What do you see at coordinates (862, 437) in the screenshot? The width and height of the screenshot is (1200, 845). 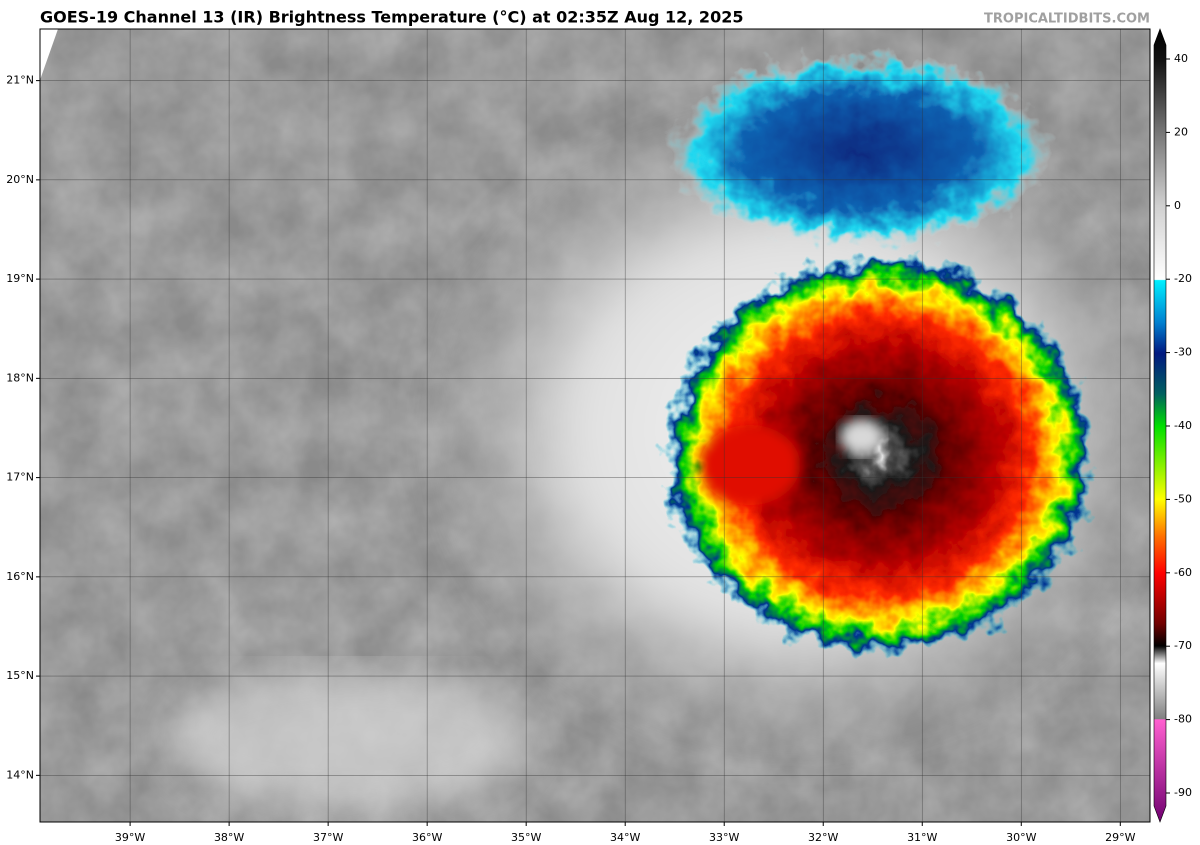 I see `storm-eye` at bounding box center [862, 437].